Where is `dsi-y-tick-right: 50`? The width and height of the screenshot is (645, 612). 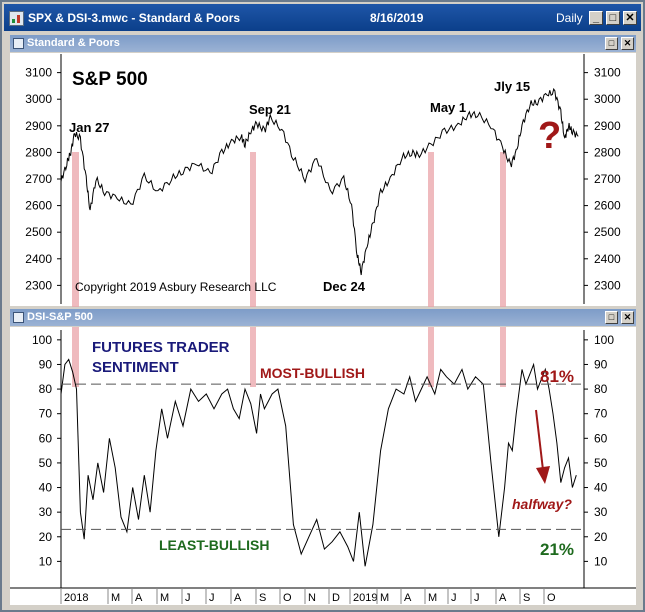
dsi-y-tick-right: 50 is located at coordinates (601, 463).